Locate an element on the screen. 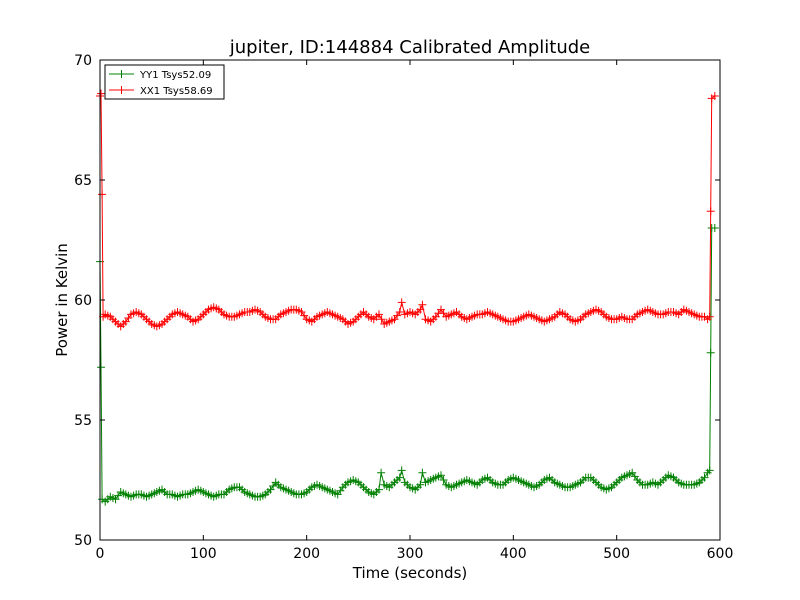 This screenshot has height=600, width=800. x-tick-label: 0 is located at coordinates (100, 554).